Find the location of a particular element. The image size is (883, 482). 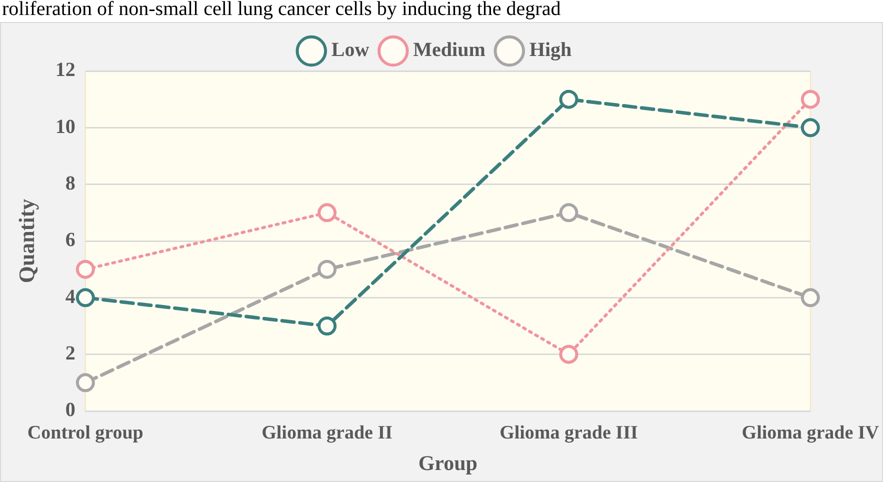

text: roliferation of non-small cell lung cancer cells by inducing the degrad is located at coordinates (281, 11).